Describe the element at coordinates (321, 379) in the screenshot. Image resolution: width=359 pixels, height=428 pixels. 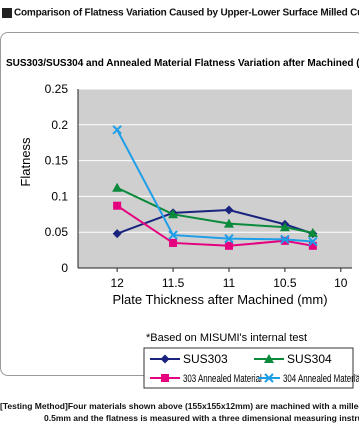
I see `legend-label-304-annealed-material: 304 Annealed Material` at that location.